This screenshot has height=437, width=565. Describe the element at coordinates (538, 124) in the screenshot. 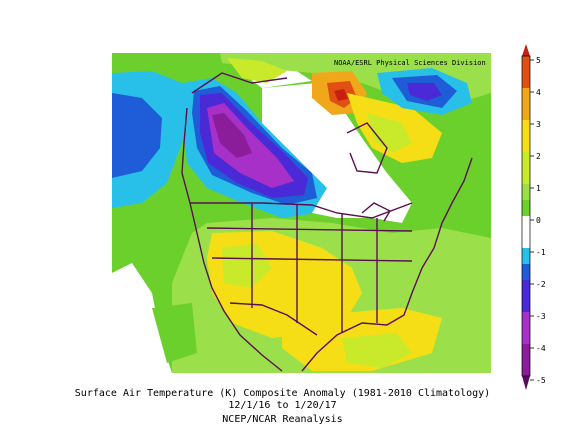

I see `colorbar-label-3: 3` at that location.